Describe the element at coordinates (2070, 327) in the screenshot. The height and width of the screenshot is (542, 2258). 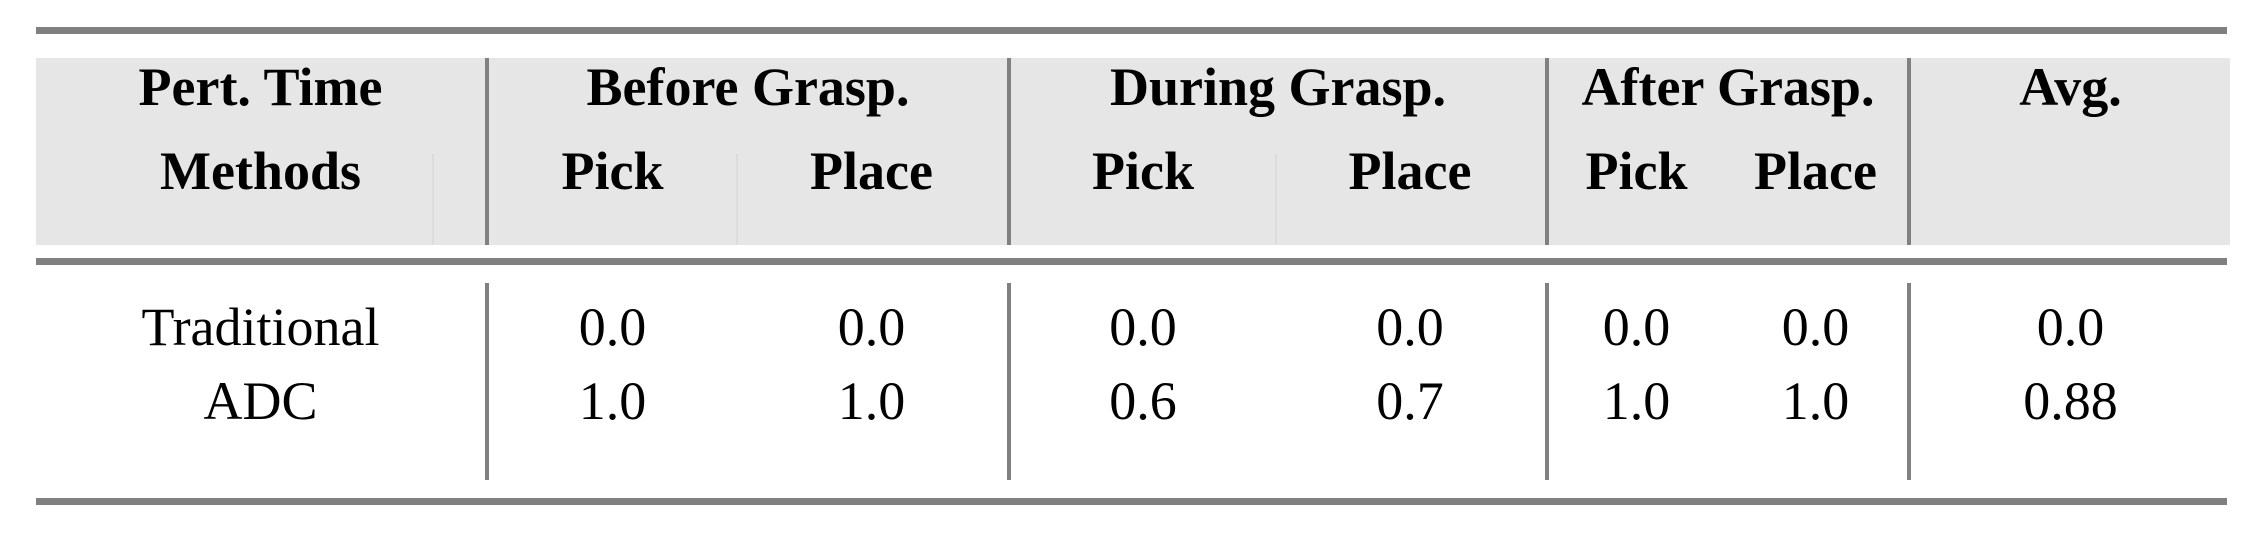
I see `table-cell-avg: 0.0` at that location.